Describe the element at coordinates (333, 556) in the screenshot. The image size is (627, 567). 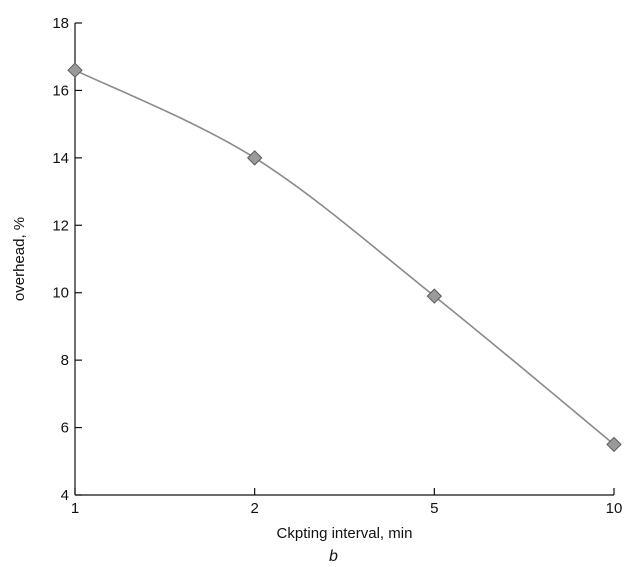
I see `panel-label: b` at that location.